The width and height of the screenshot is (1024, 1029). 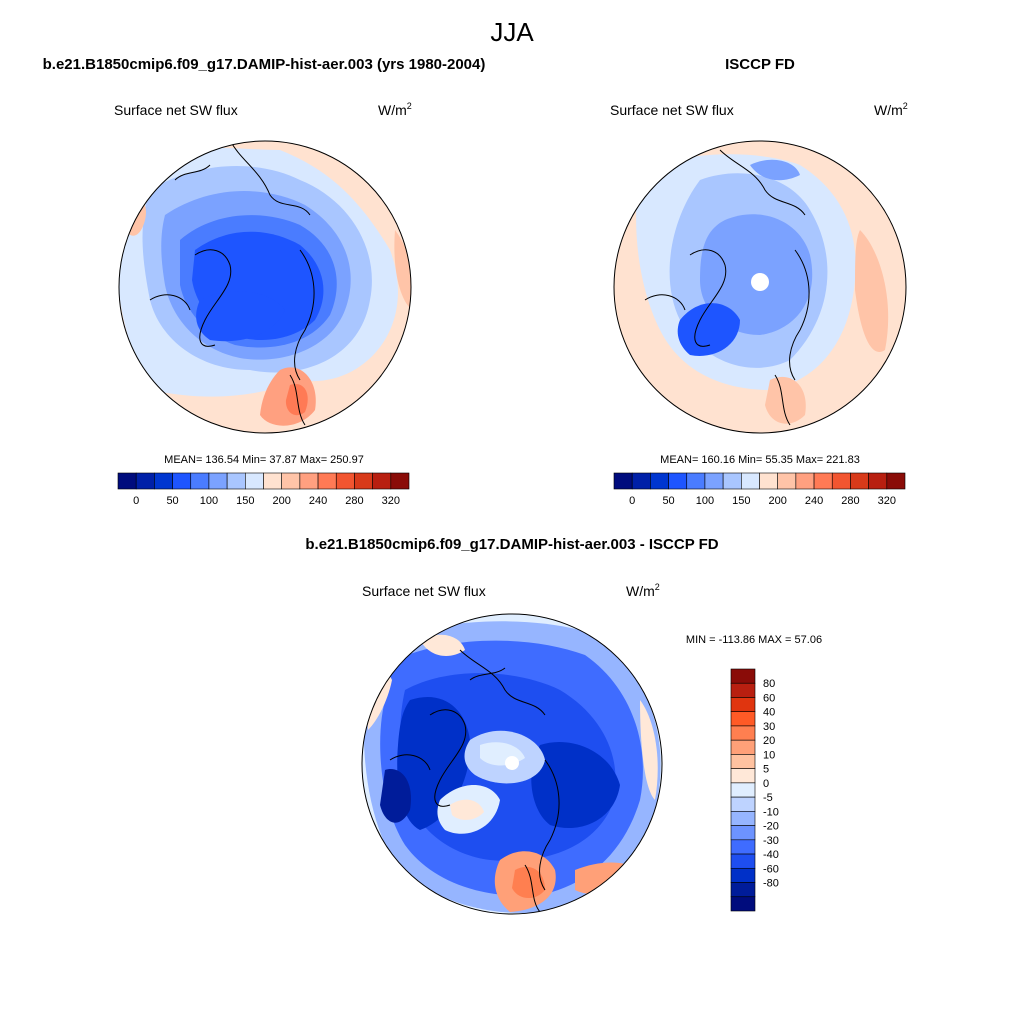 What do you see at coordinates (705, 501) in the screenshot?
I see `obs-colorbar-tick-label: 100` at bounding box center [705, 501].